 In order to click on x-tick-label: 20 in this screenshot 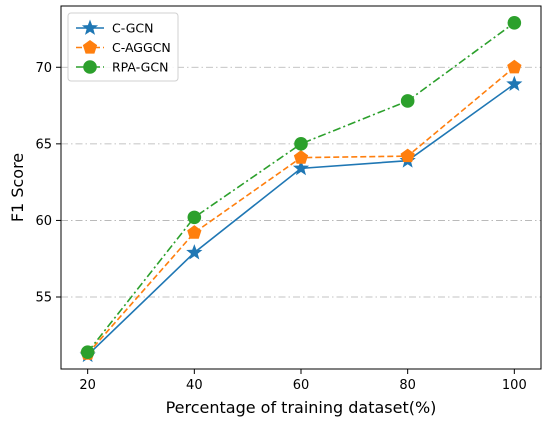, I will do `click(87, 385)`.